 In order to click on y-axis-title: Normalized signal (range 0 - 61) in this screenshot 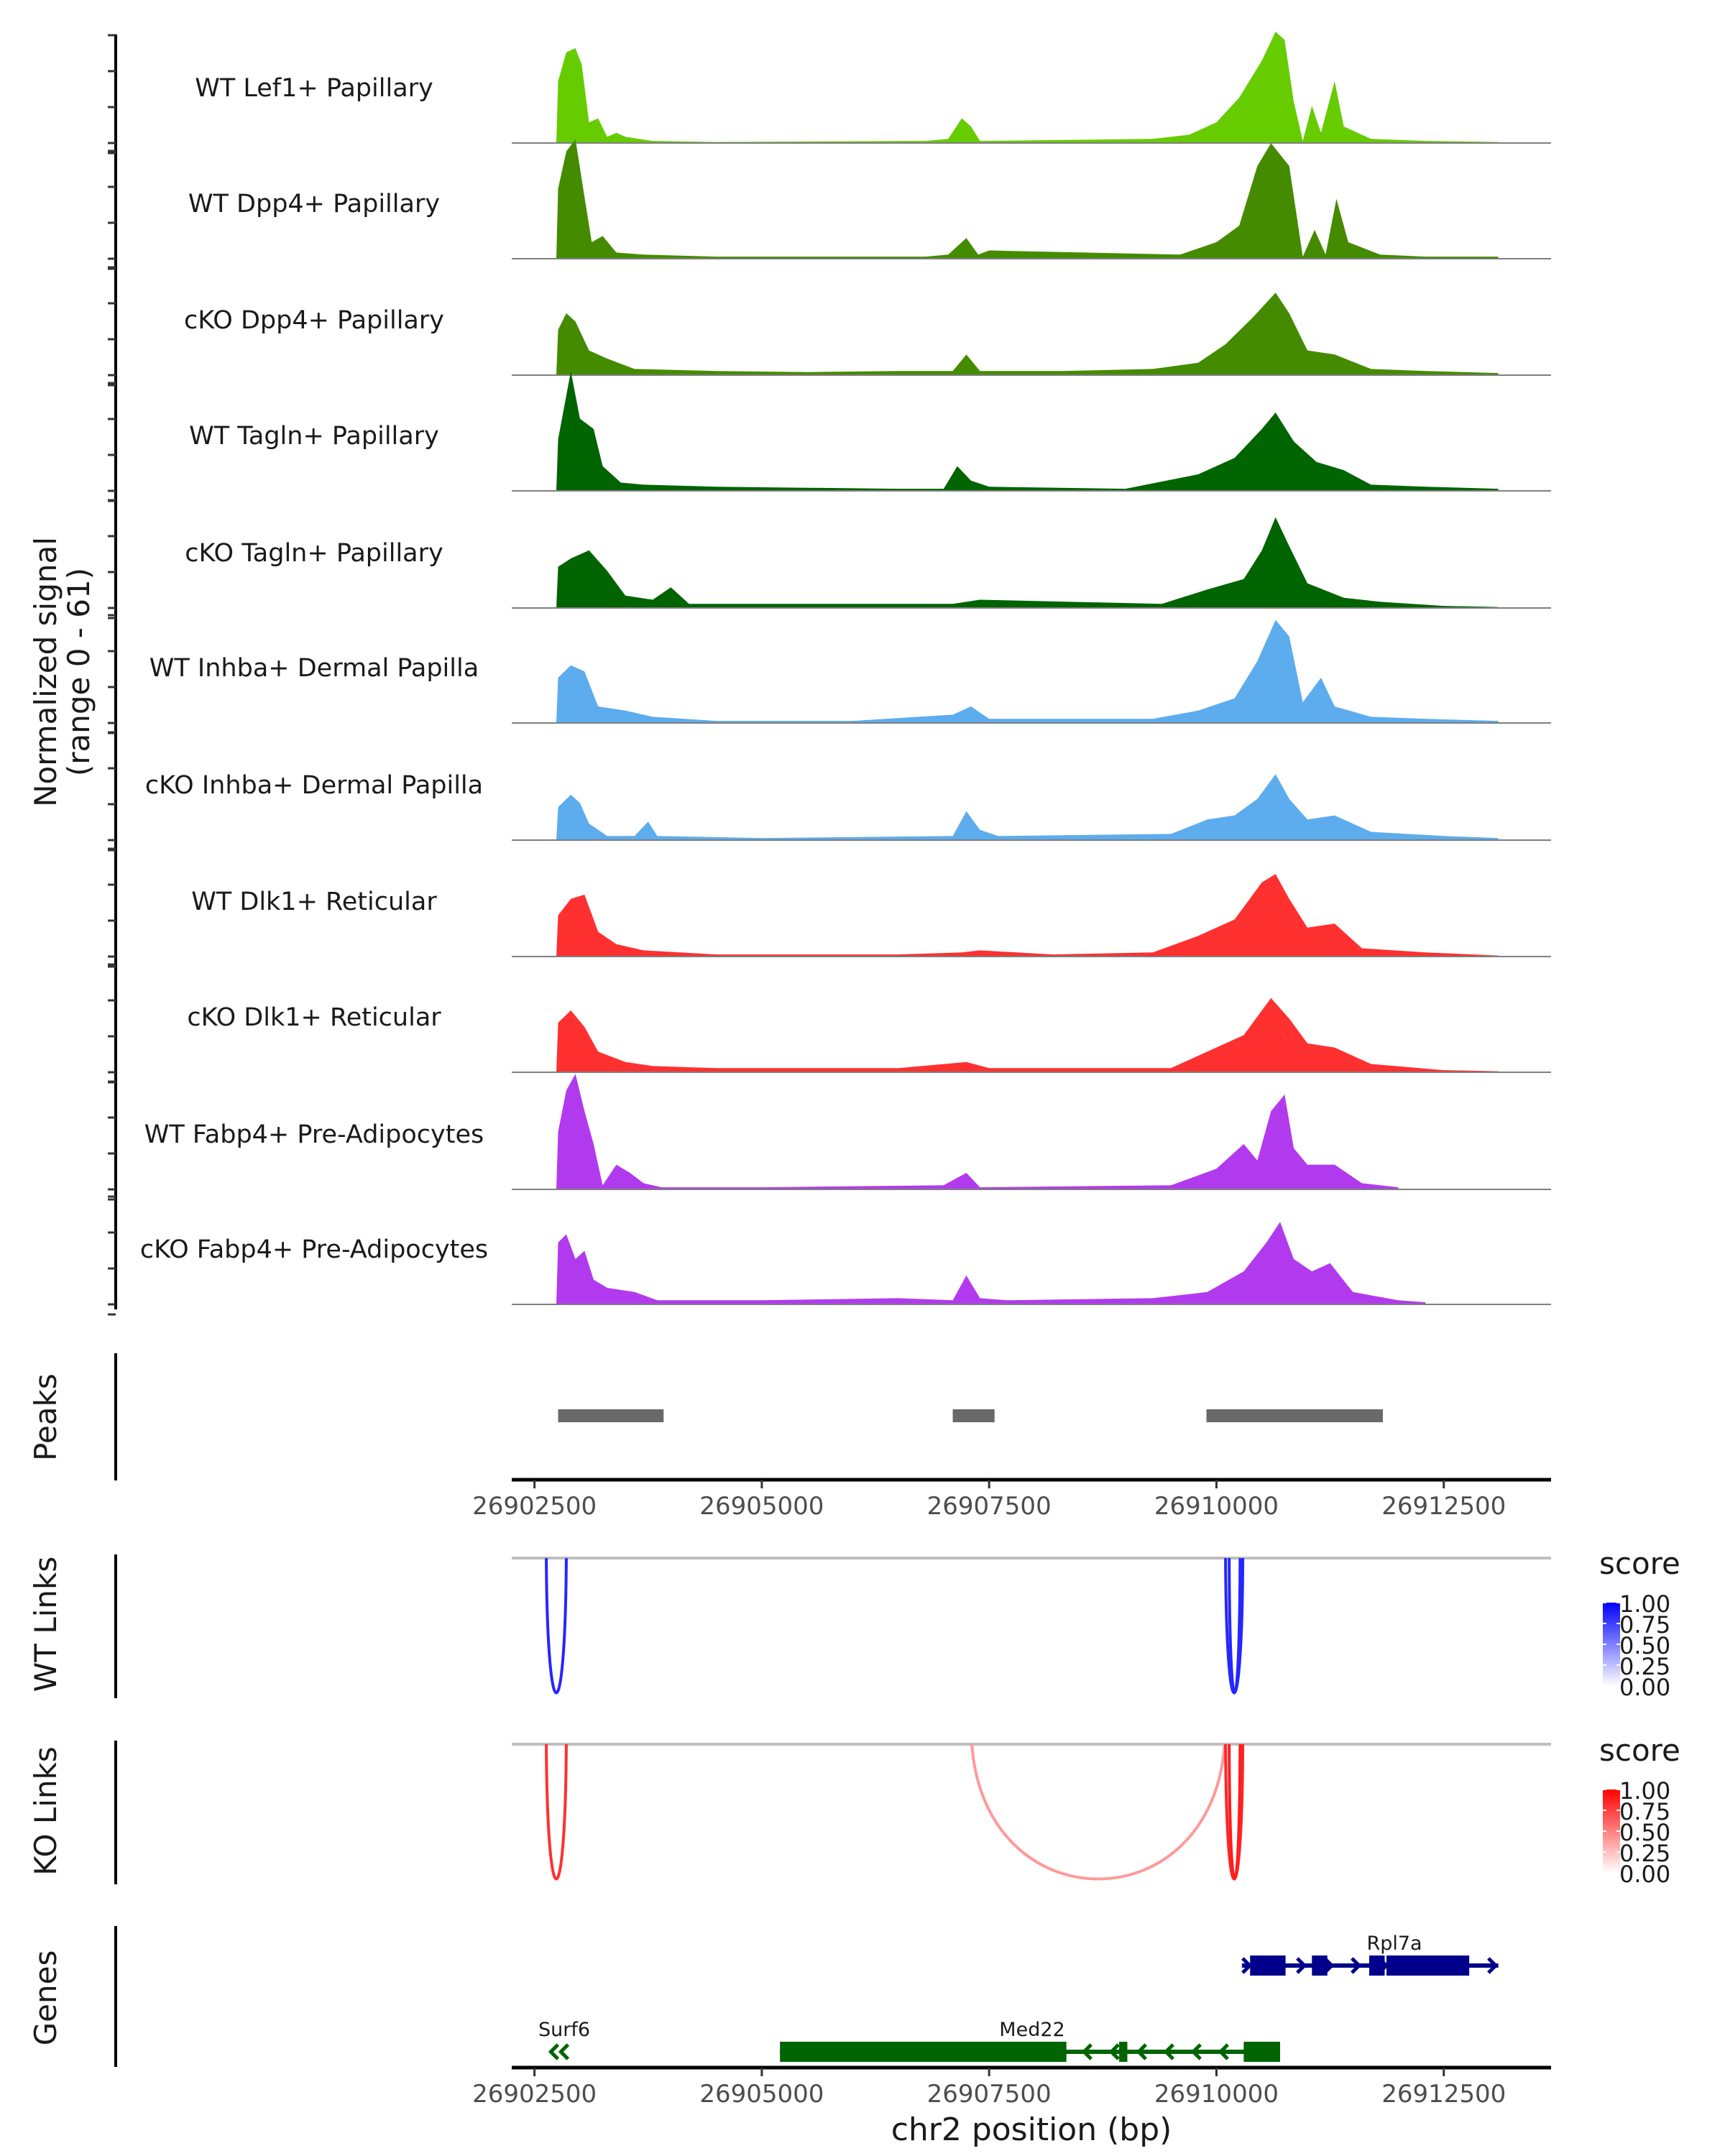, I will do `click(62, 672)`.